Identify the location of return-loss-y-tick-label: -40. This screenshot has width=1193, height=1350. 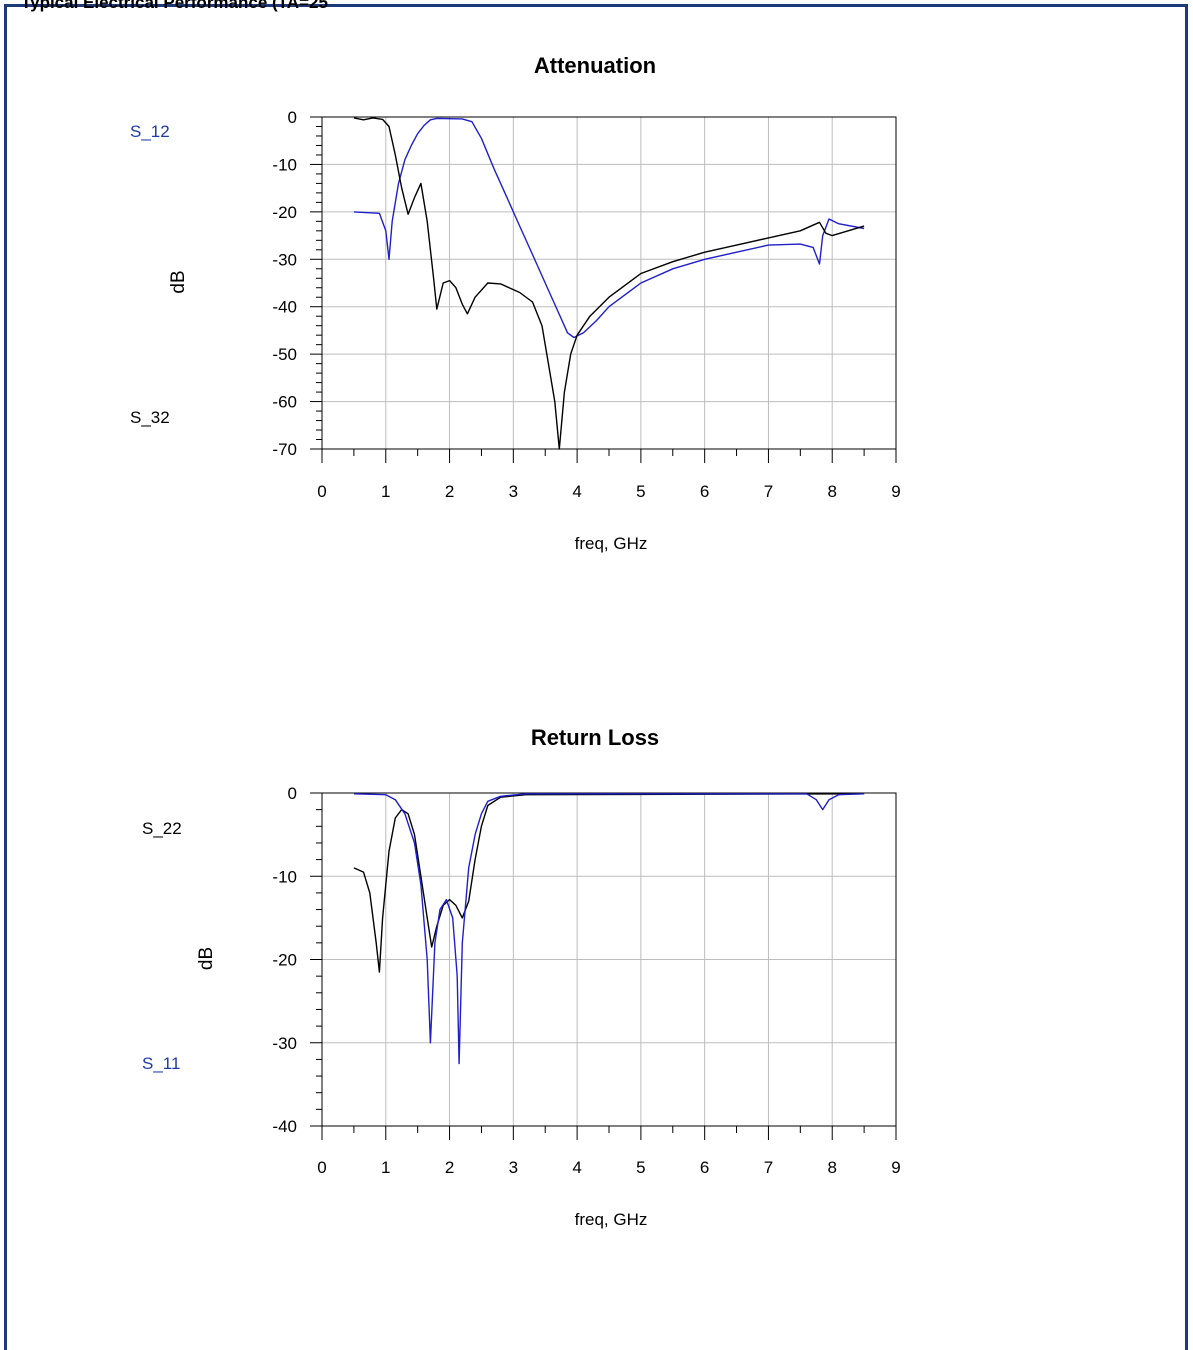
(284, 1126).